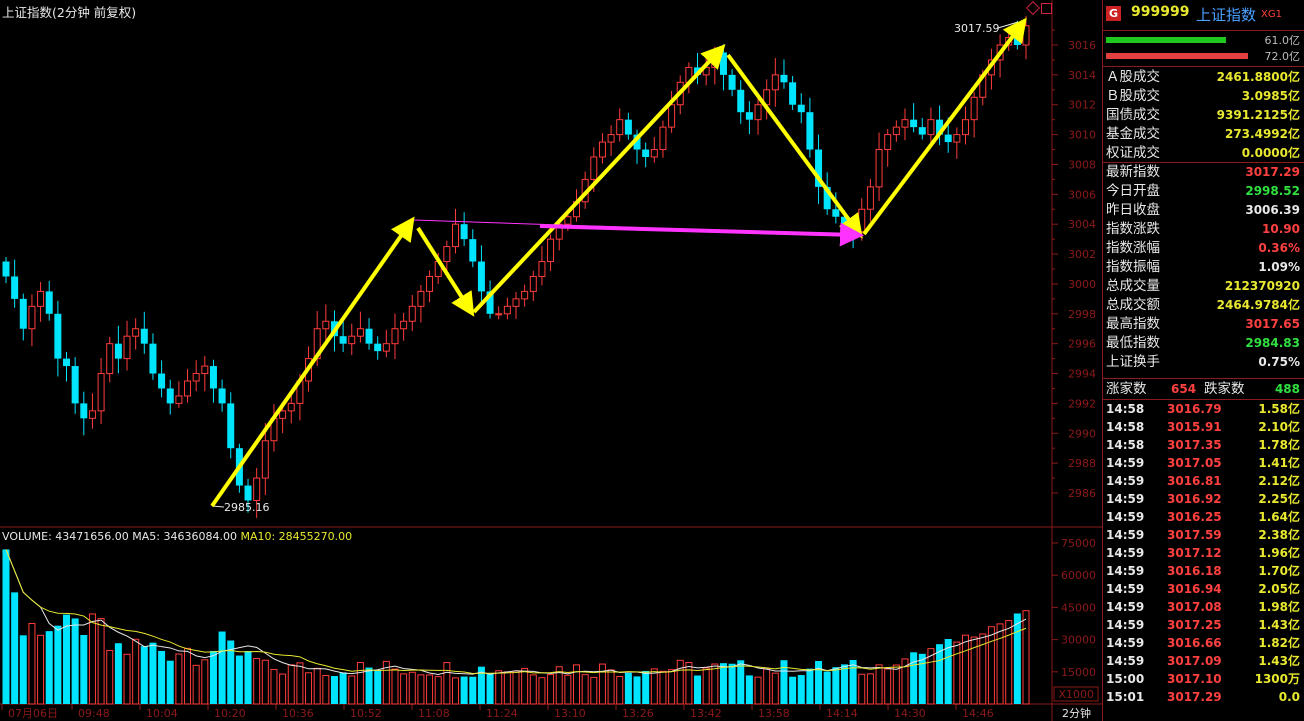 The image size is (1304, 721). Describe the element at coordinates (1203, 625) in the screenshot. I see `tick-row: 14:59 3017.25 1.43亿` at that location.